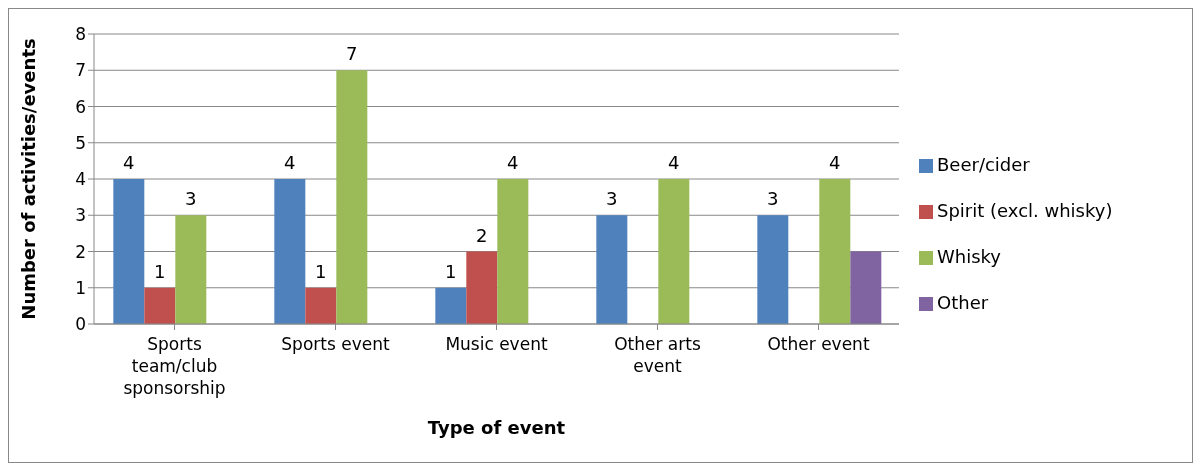 Image resolution: width=1203 pixels, height=471 pixels. Describe the element at coordinates (80, 34) in the screenshot. I see `y-tick-label: 8` at that location.